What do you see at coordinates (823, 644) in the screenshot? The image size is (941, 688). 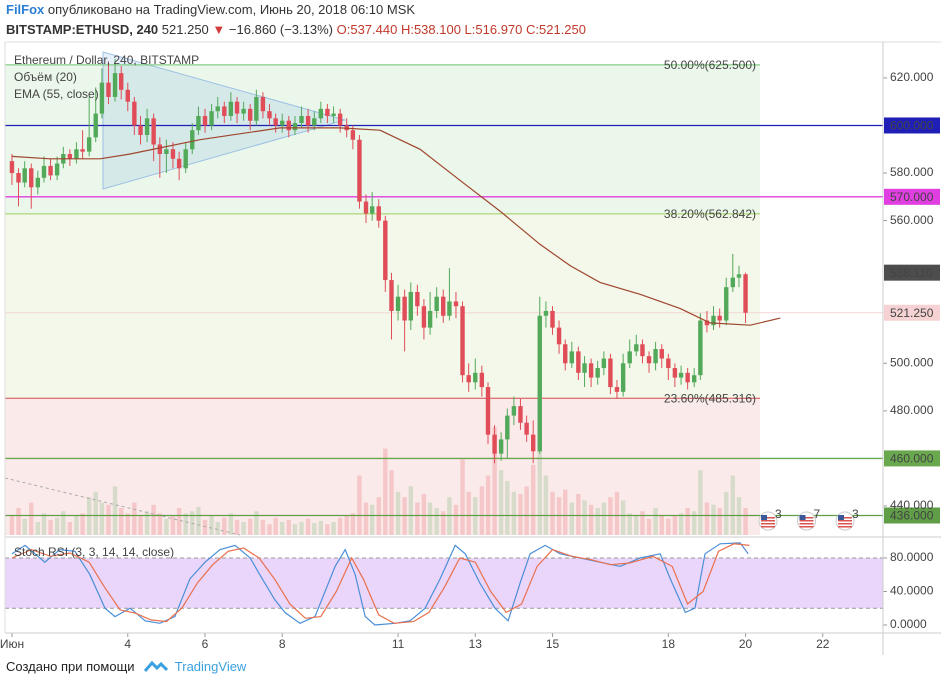 I see `x-tick-label: 22` at bounding box center [823, 644].